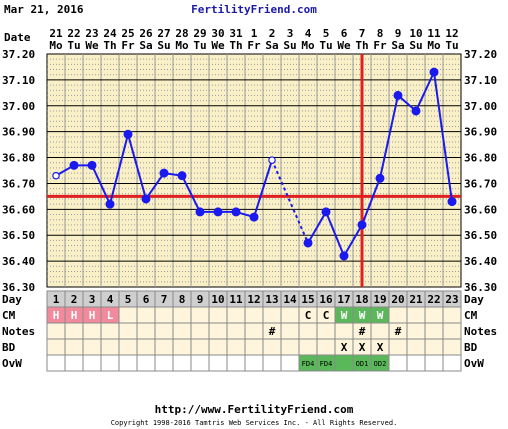 The height and width of the screenshot is (429, 508). What do you see at coordinates (361, 299) in the screenshot?
I see `cycle-day-cell-text: 18` at bounding box center [361, 299].